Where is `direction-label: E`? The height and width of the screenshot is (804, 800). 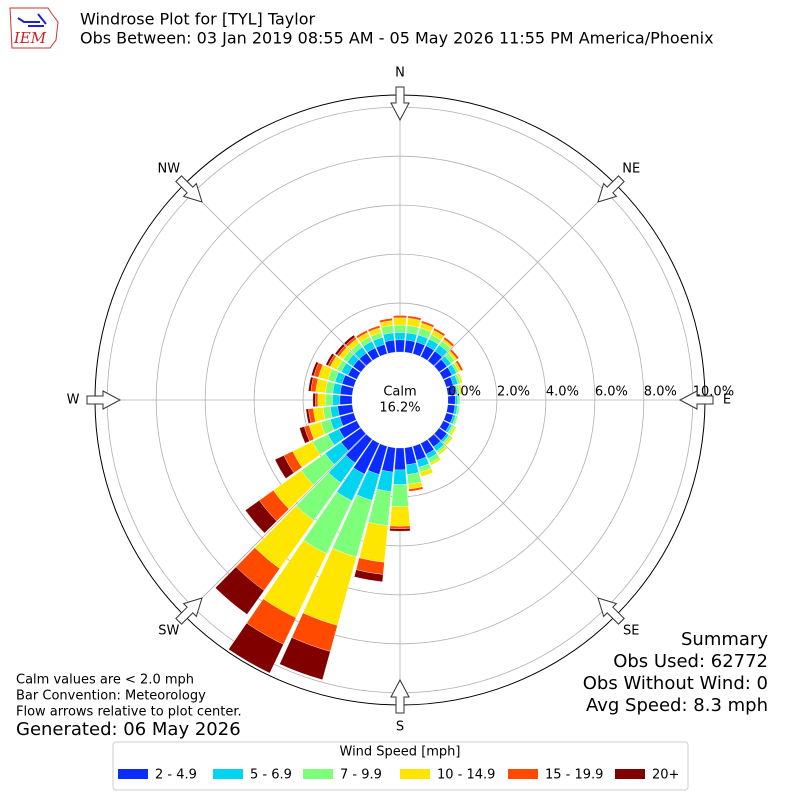 direction-label: E is located at coordinates (727, 400).